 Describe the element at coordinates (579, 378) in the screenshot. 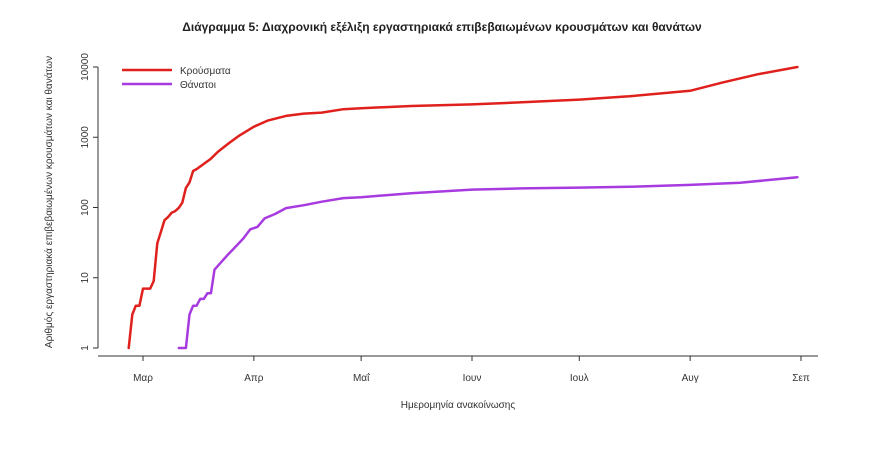

I see `x-tick-label: Ιουλ` at that location.